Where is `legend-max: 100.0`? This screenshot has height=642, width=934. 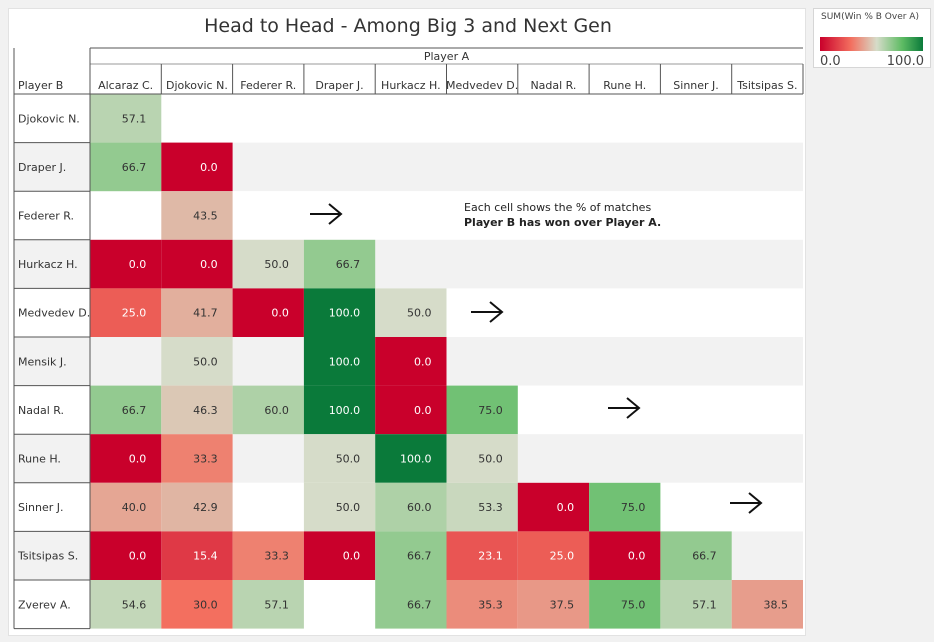 legend-max: 100.0 is located at coordinates (905, 61).